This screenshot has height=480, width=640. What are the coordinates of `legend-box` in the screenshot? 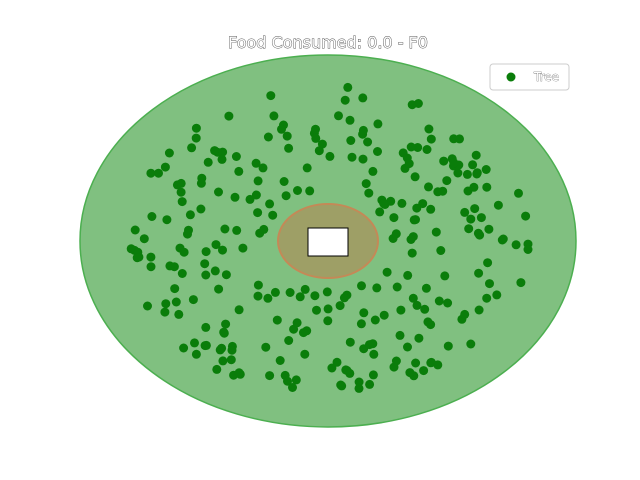 It's located at (529, 77).